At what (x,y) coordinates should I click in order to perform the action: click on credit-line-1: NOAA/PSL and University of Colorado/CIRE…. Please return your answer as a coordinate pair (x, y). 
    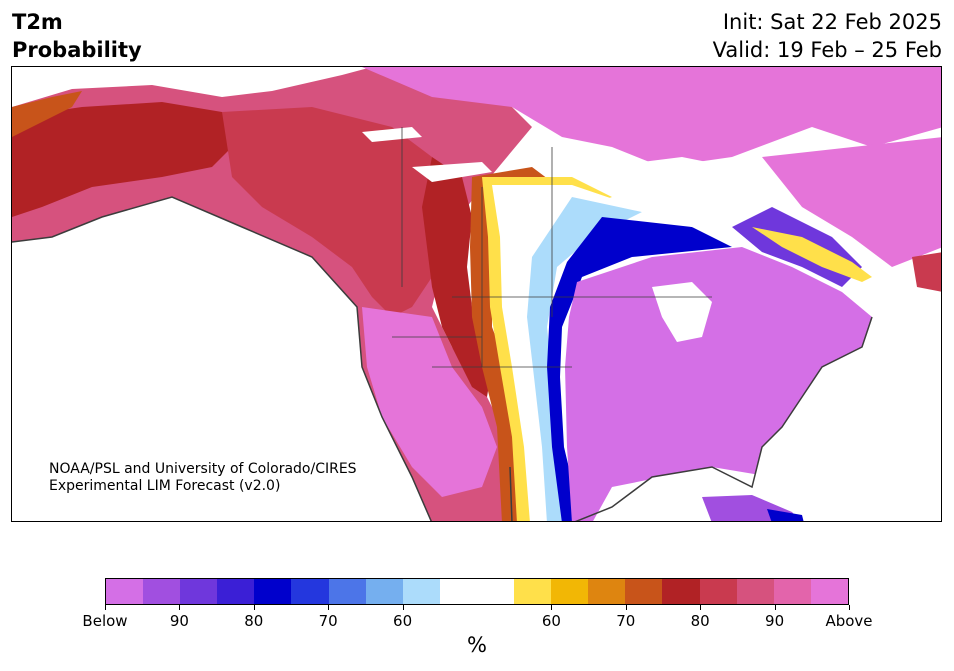
    Looking at the image, I should click on (203, 469).